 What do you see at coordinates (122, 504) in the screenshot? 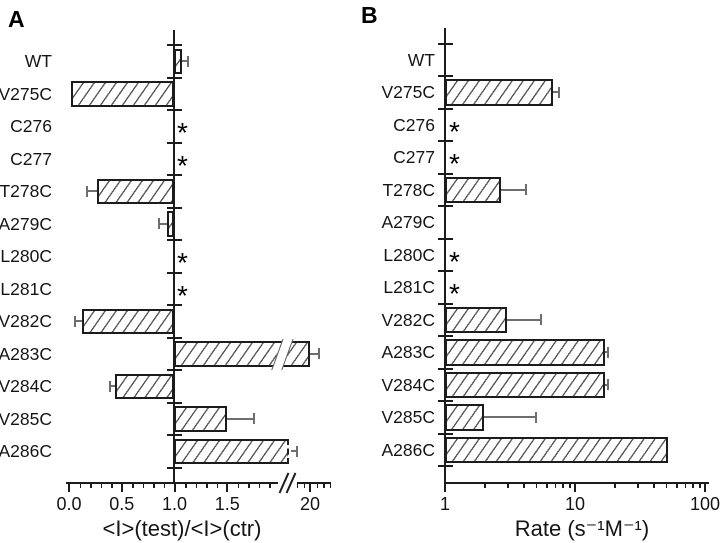
I see `axis-tick-label: 0.5` at bounding box center [122, 504].